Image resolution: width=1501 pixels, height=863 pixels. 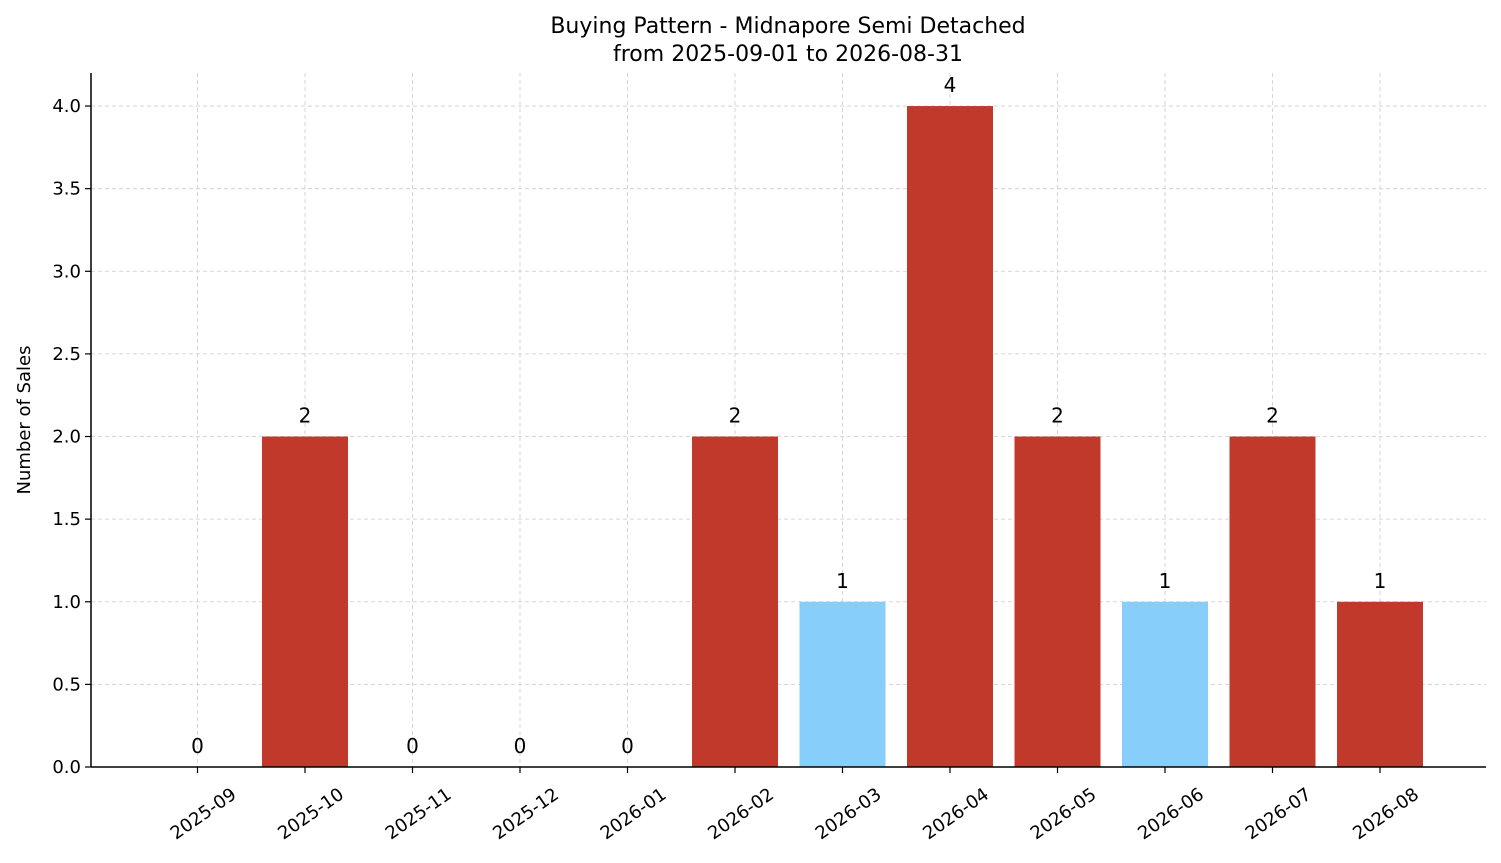 What do you see at coordinates (1380, 581) in the screenshot?
I see `data-label-2026-08: 1` at bounding box center [1380, 581].